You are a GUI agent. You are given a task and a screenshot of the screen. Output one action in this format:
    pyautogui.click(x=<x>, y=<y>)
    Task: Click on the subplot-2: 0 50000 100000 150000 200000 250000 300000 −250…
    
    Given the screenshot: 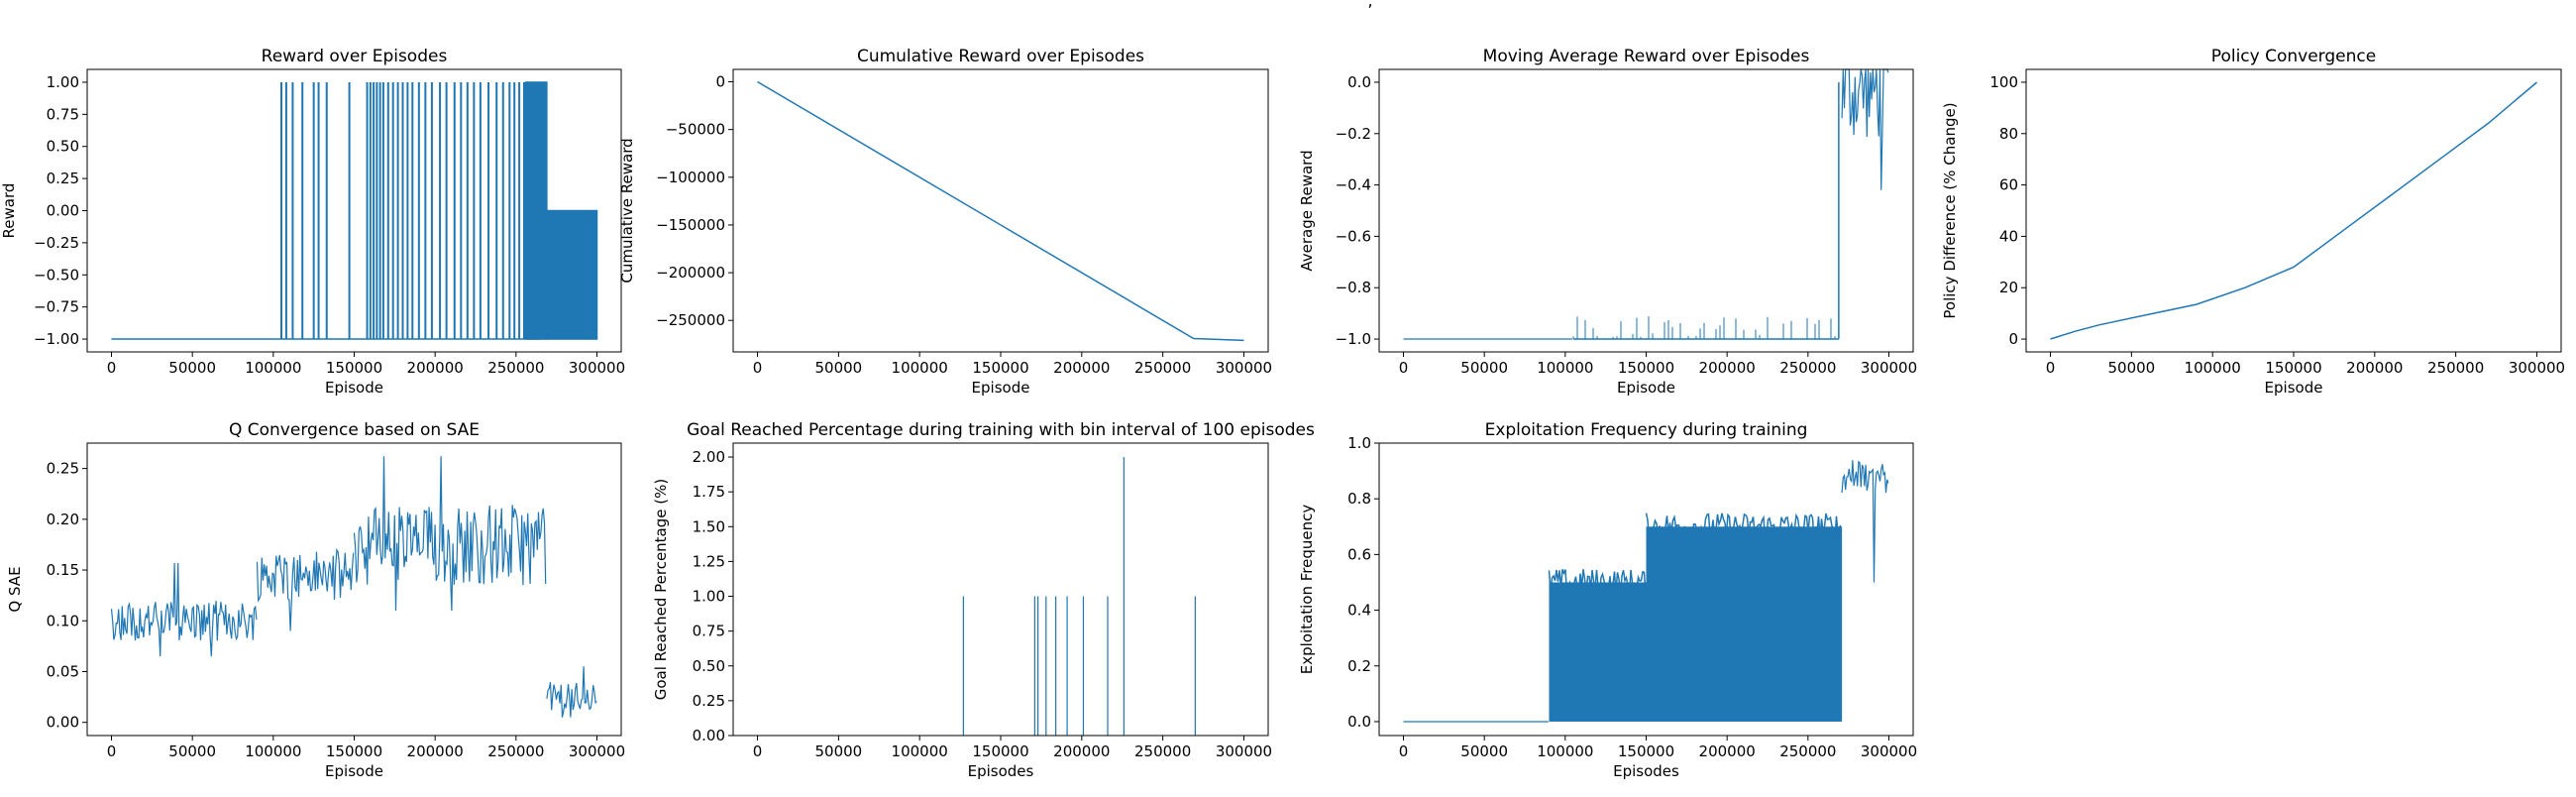 What is the action you would take?
    pyautogui.click(x=945, y=222)
    